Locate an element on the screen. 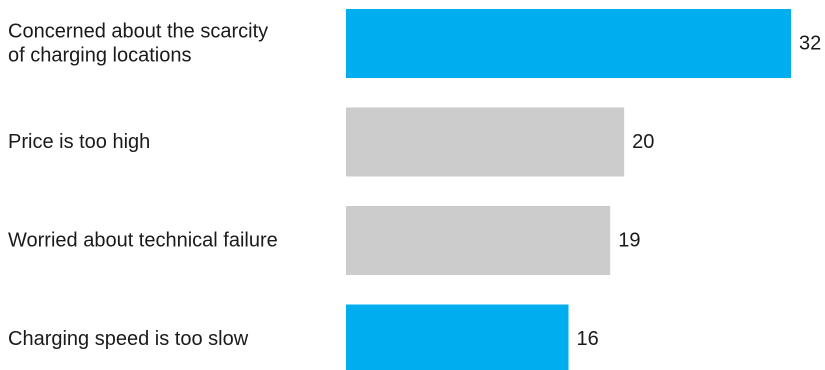  category-label-3: Worried about technical failure is located at coordinates (143, 241).